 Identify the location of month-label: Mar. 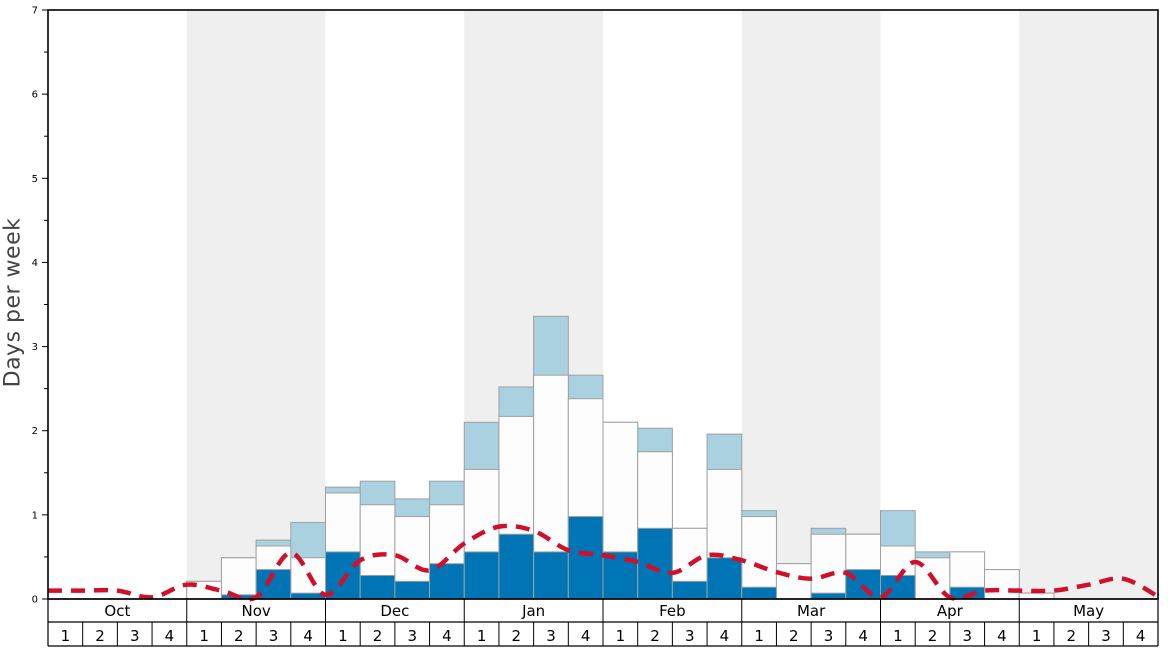
(811, 611).